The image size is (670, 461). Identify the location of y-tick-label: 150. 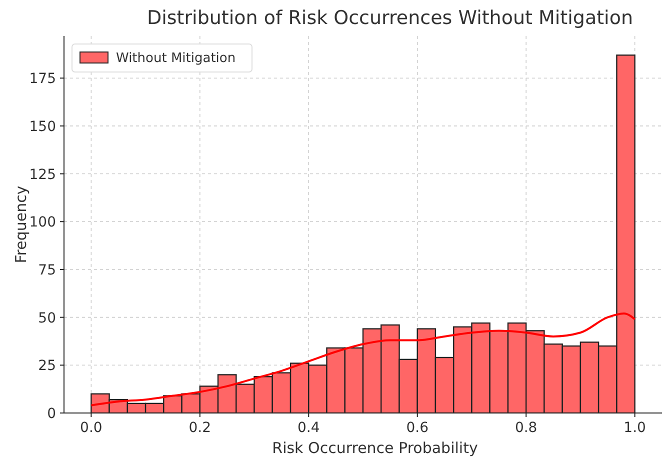
(42, 126).